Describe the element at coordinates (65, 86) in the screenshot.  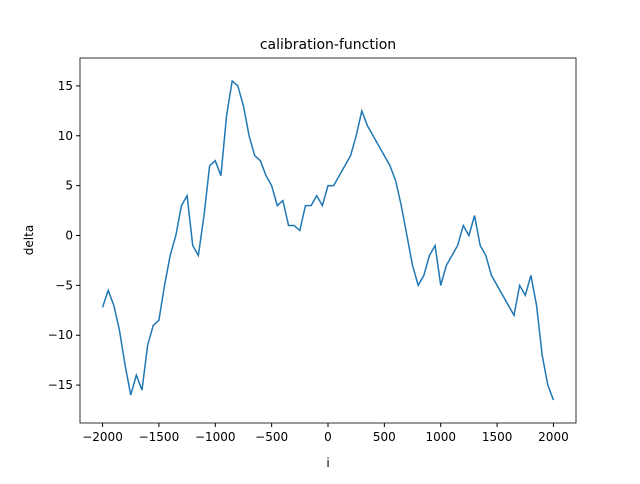
I see `y-tick-label: 15` at that location.